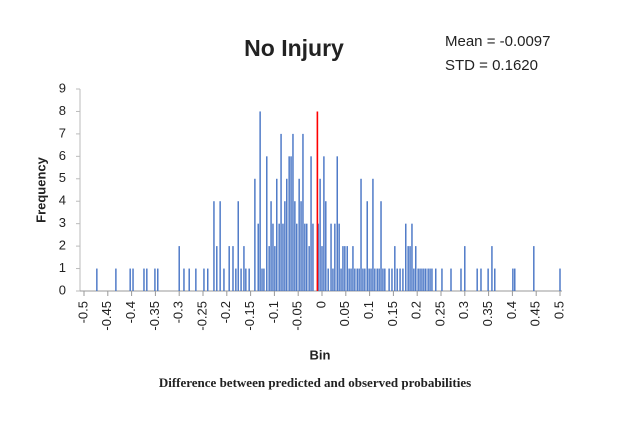 This screenshot has width=631, height=421. What do you see at coordinates (62, 87) in the screenshot?
I see `y-tick-label: 9` at bounding box center [62, 87].